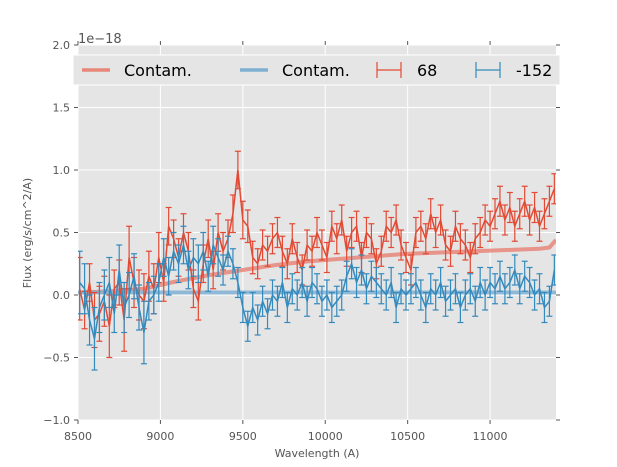  Describe the element at coordinates (427, 70) in the screenshot. I see `legend-label: 68` at that location.